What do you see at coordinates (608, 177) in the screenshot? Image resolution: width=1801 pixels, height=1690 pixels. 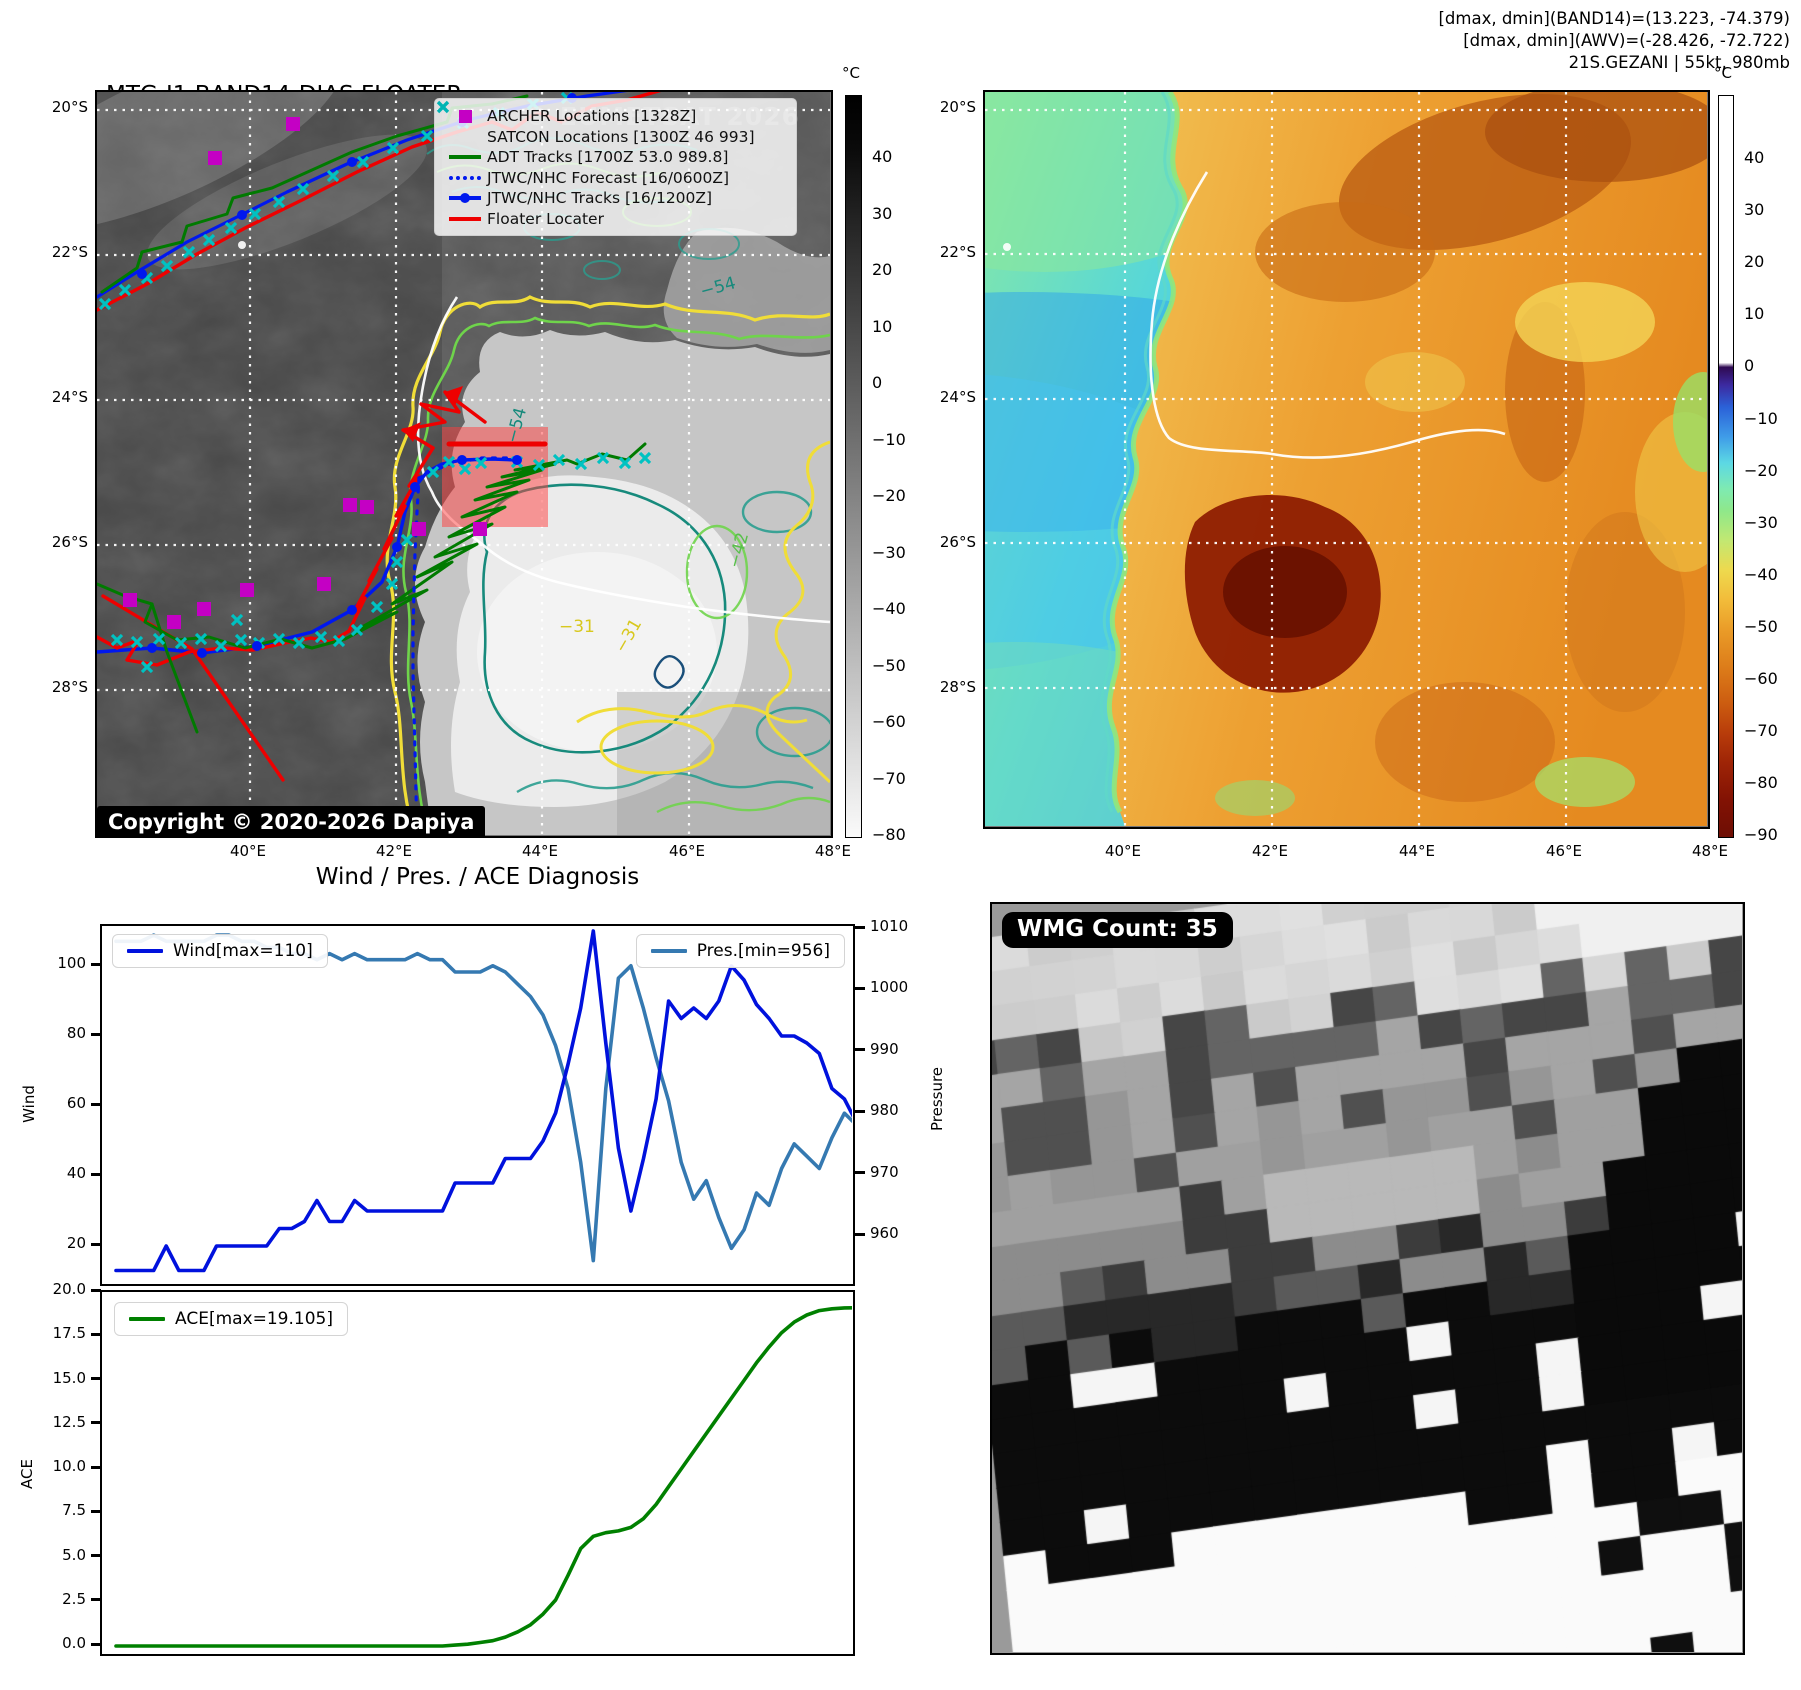 I see `legend-item-label: JTWC/NHC Forecast [16/0600Z]` at bounding box center [608, 177].